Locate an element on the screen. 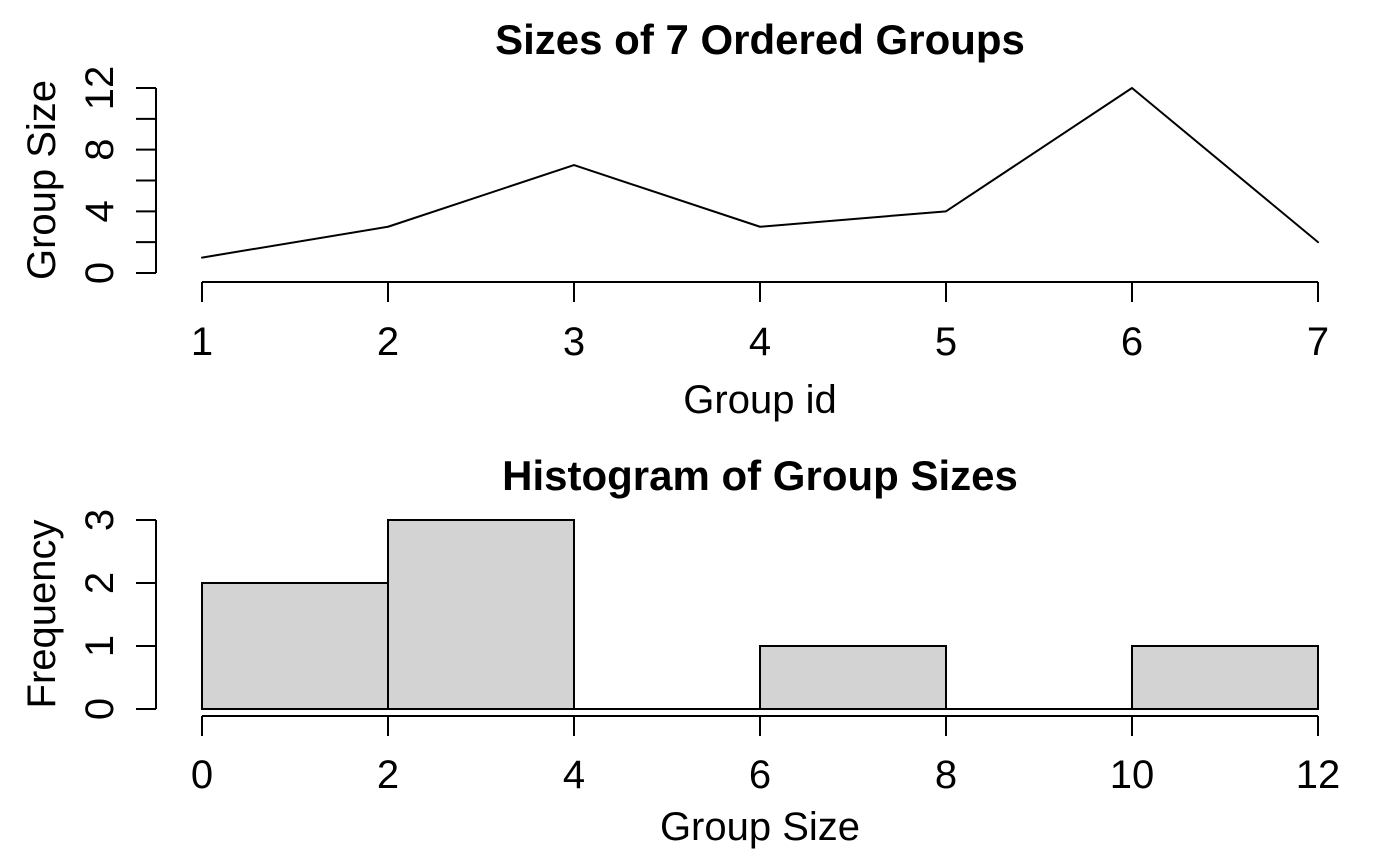 This screenshot has width=1400, height=866. histogram-title: Histogram of Group Sizes is located at coordinates (760, 475).